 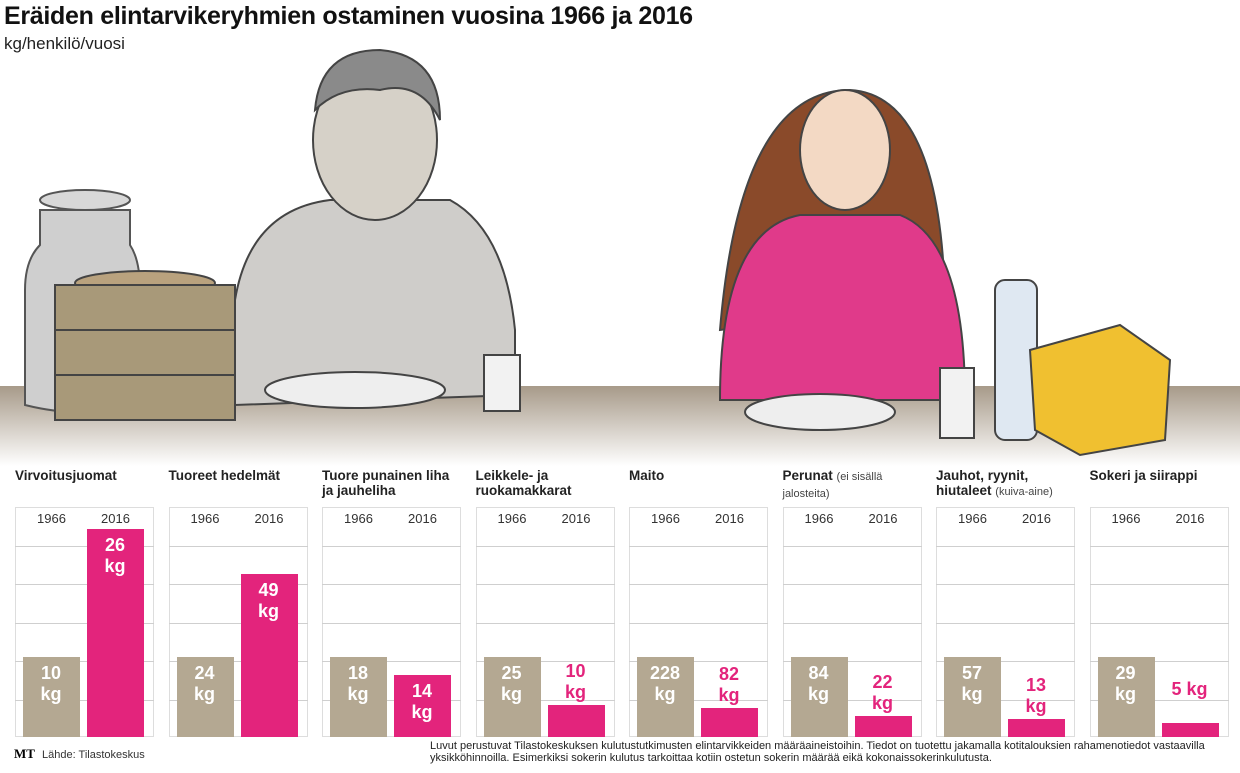 What do you see at coordinates (647, 475) in the screenshot?
I see `panel-title-text: Maito` at bounding box center [647, 475].